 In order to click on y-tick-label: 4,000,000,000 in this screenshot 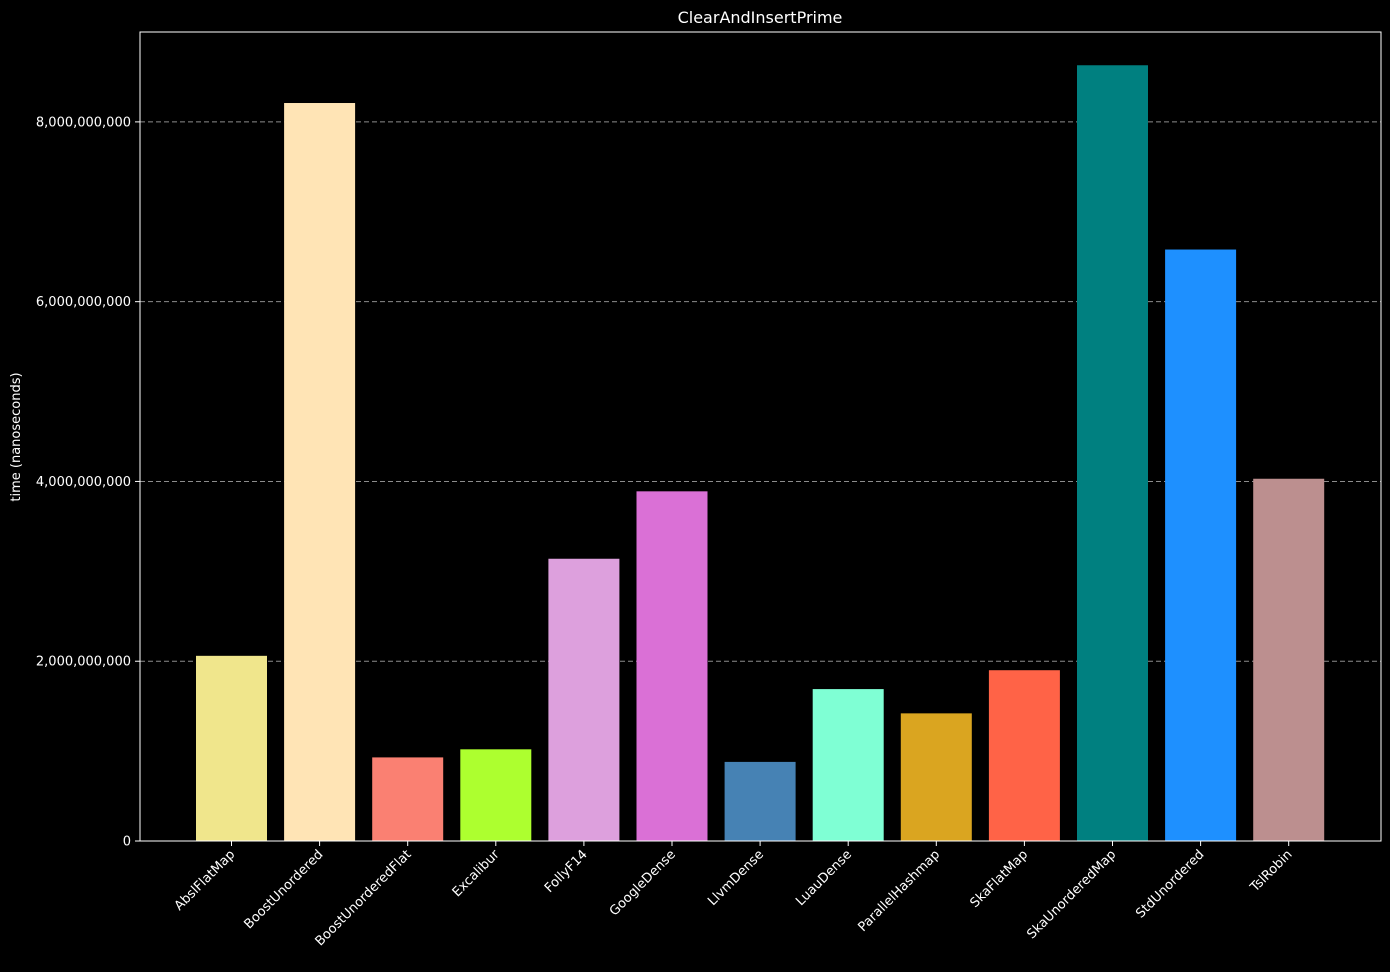, I will do `click(83, 482)`.